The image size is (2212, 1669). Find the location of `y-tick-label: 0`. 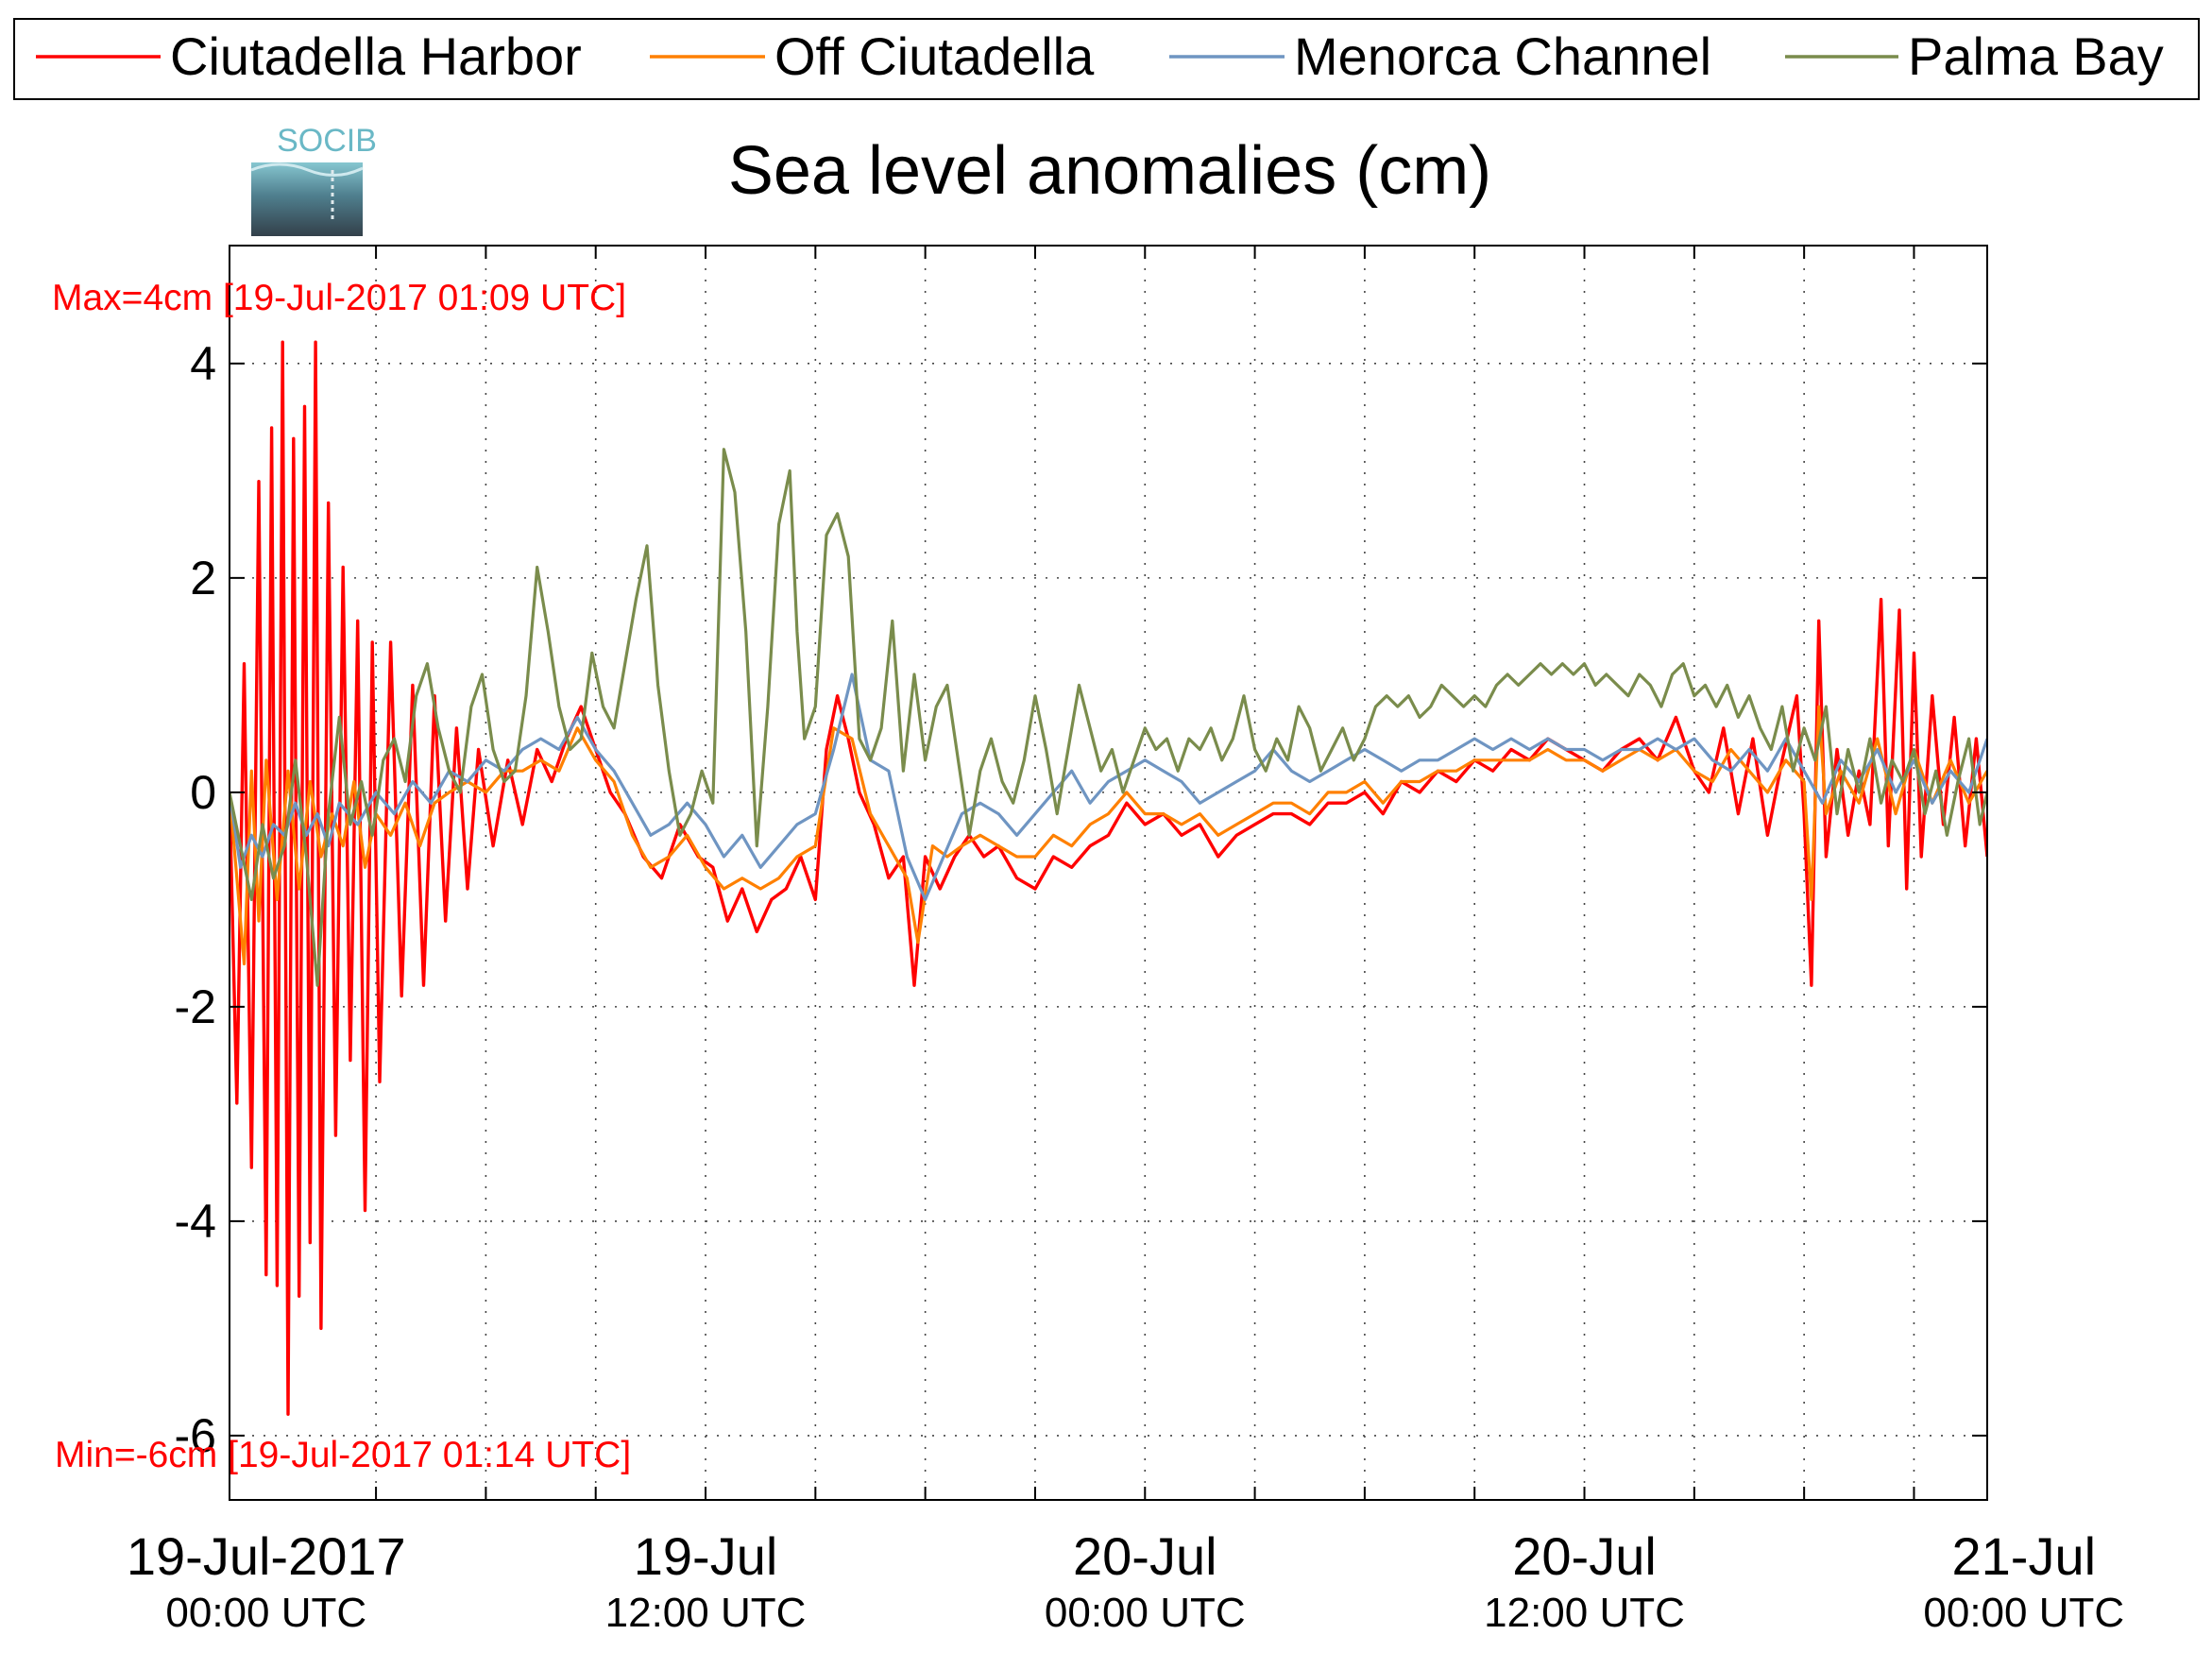

y-tick-label: 0 is located at coordinates (203, 793).